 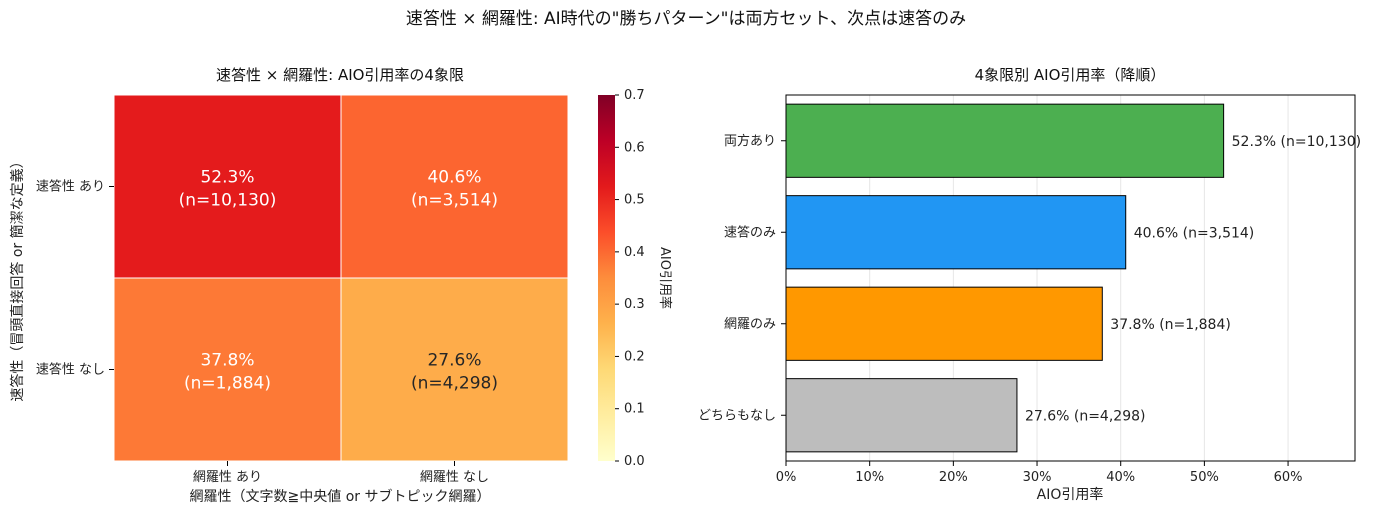 What do you see at coordinates (1037, 477) in the screenshot?
I see `bar-x-tick-label: 30%` at bounding box center [1037, 477].